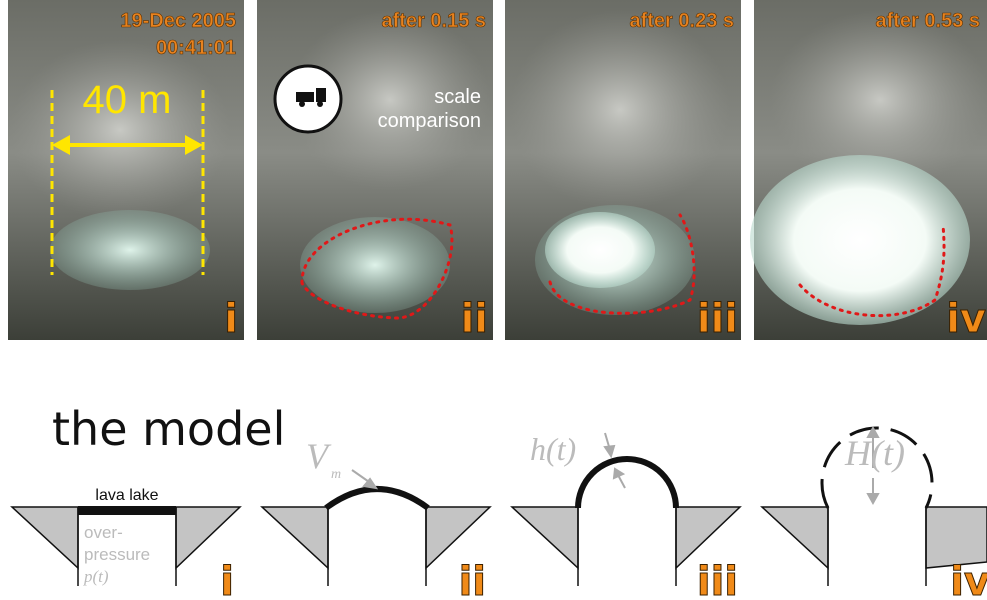  What do you see at coordinates (927, 21) in the screenshot?
I see `photo-caption: after 0.53 s` at bounding box center [927, 21].